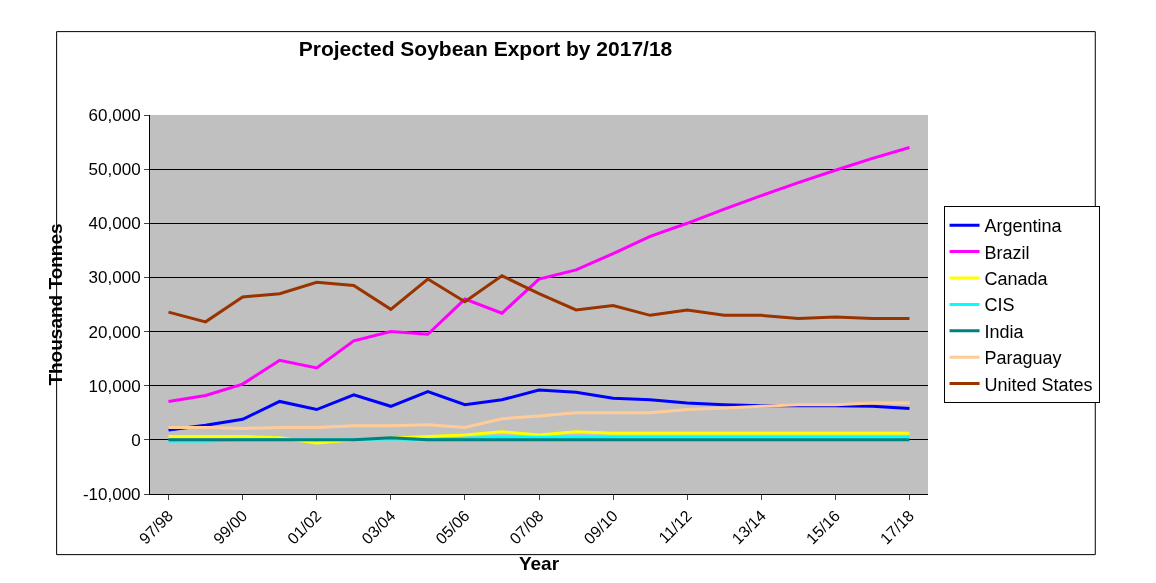 The image size is (1156, 583). Describe the element at coordinates (55, 304) in the screenshot. I see `y-axis-title: Thousand Tonnes` at that location.